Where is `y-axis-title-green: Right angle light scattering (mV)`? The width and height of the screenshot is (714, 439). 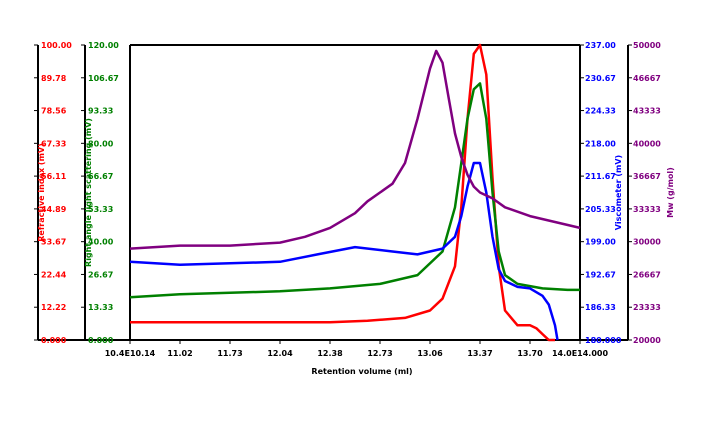
y-axis-title-green: Right angle light scattering (mV) is located at coordinates (88, 192).